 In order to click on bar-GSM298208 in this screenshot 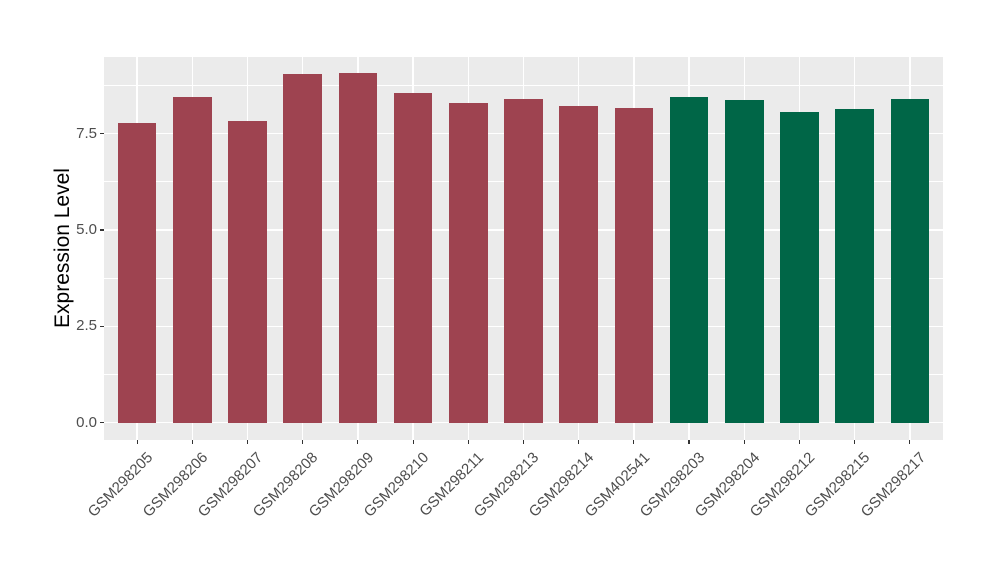, I will do `click(303, 248)`.